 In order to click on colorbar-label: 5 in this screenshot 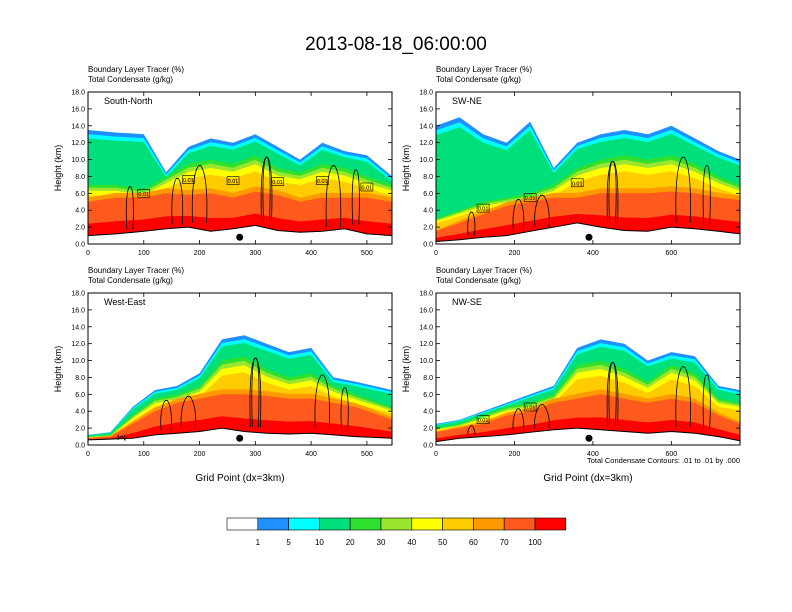, I will do `click(288, 542)`.